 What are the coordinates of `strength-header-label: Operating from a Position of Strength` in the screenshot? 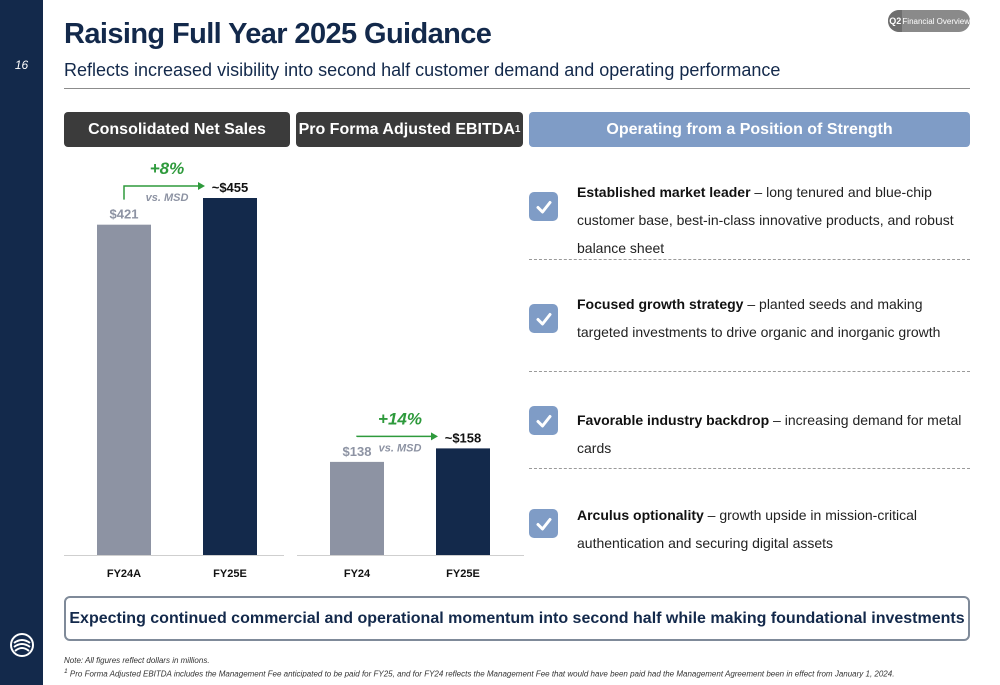 It's located at (749, 129).